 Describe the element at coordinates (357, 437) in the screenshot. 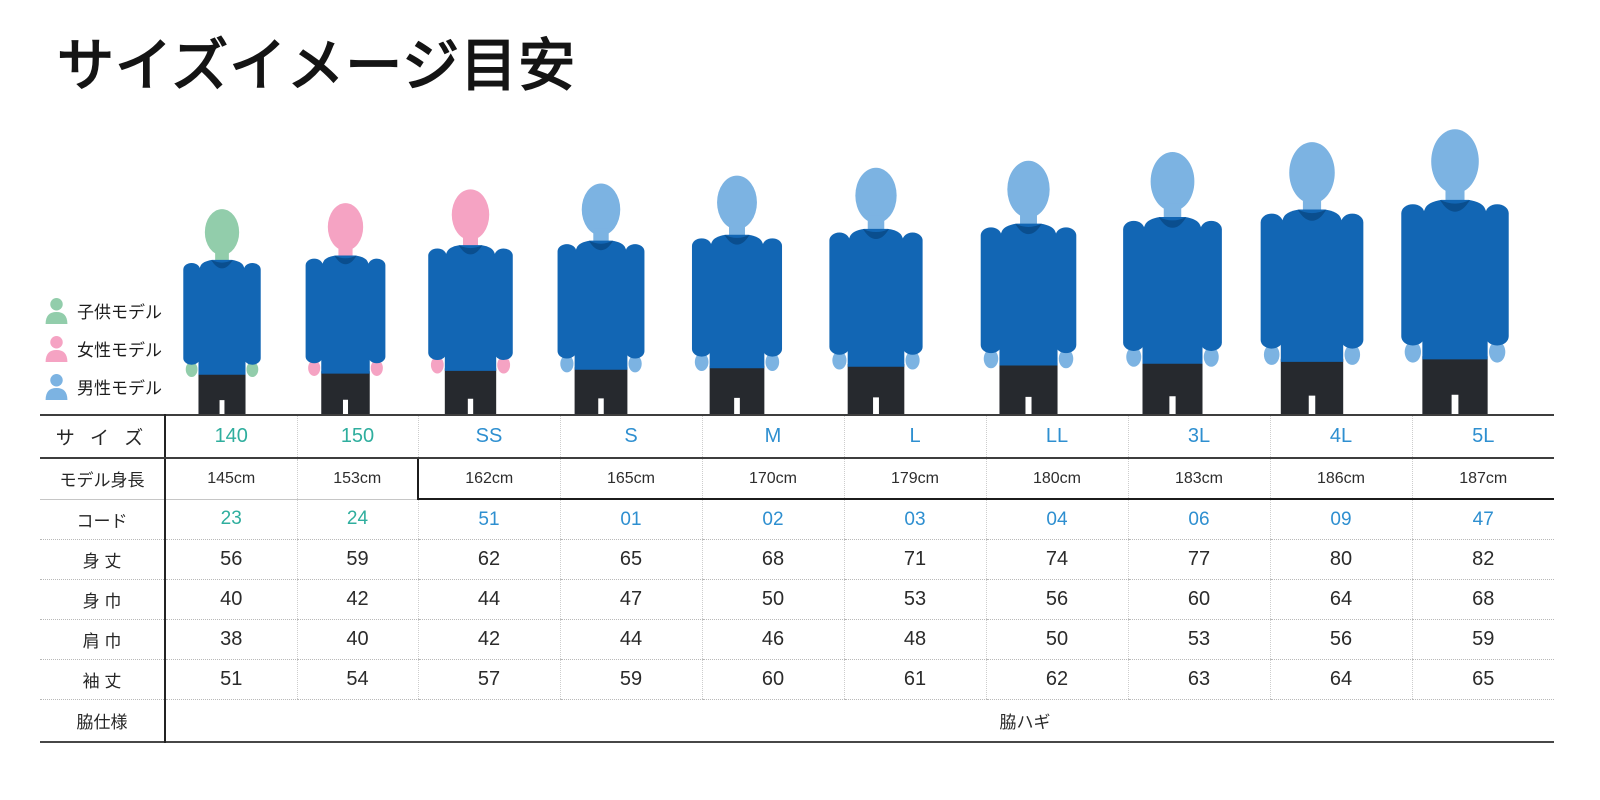

I see `size-cell: 150` at that location.